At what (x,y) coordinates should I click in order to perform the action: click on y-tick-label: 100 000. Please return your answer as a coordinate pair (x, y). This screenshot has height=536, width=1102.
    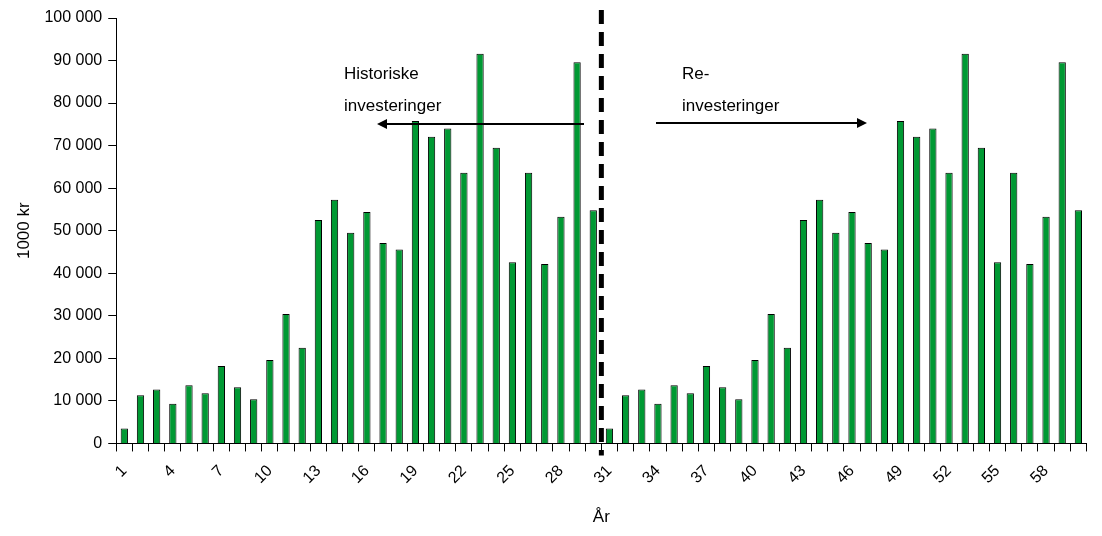
    Looking at the image, I should click on (73, 17).